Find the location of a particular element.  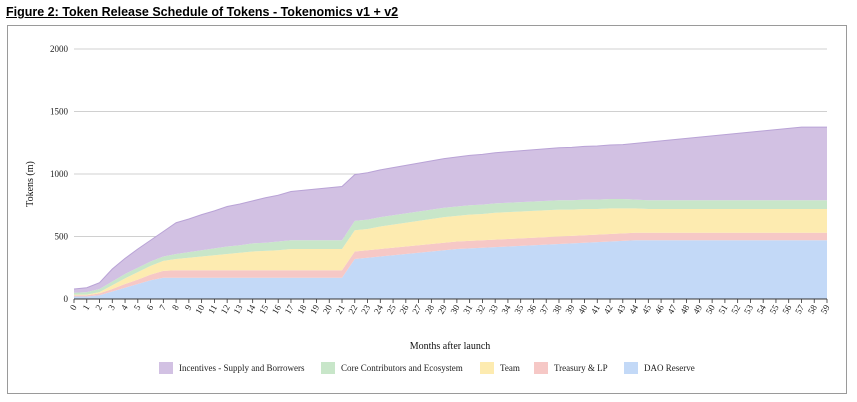

x-tick-label: 2 is located at coordinates (98, 307).